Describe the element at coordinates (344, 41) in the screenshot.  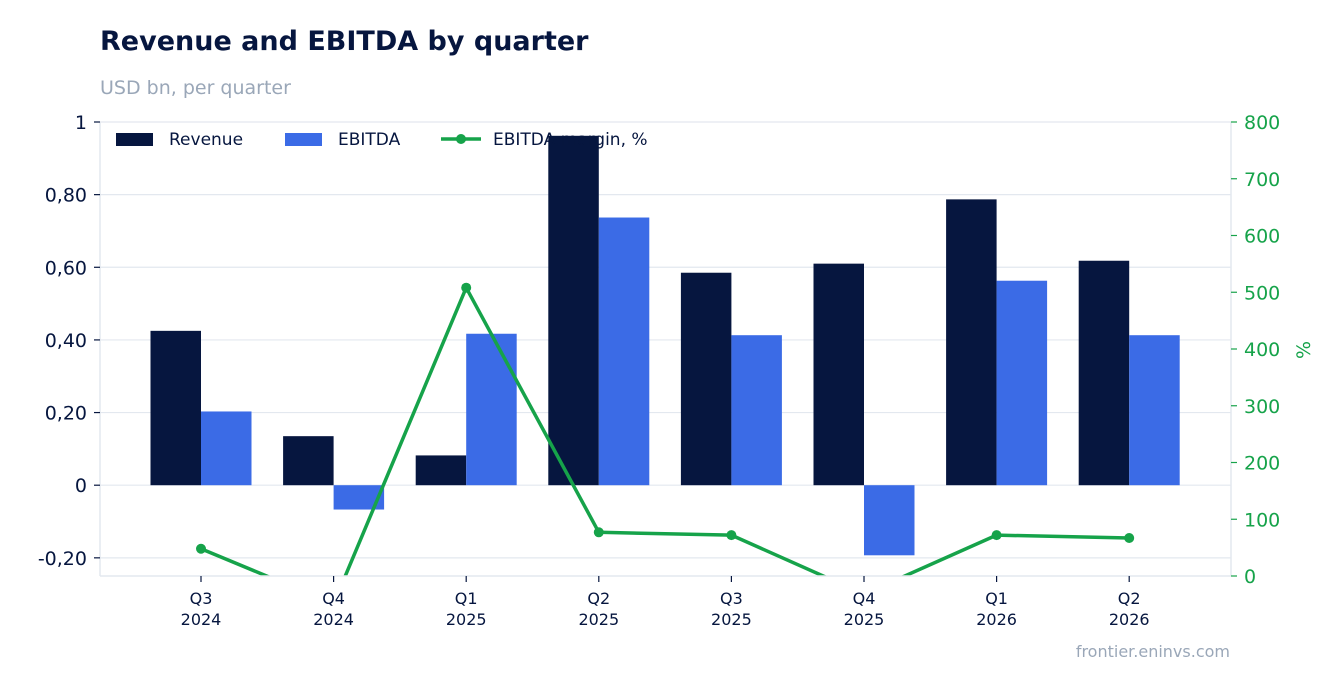
I see `chart-title: Revenue and EBITDA by quarter` at that location.